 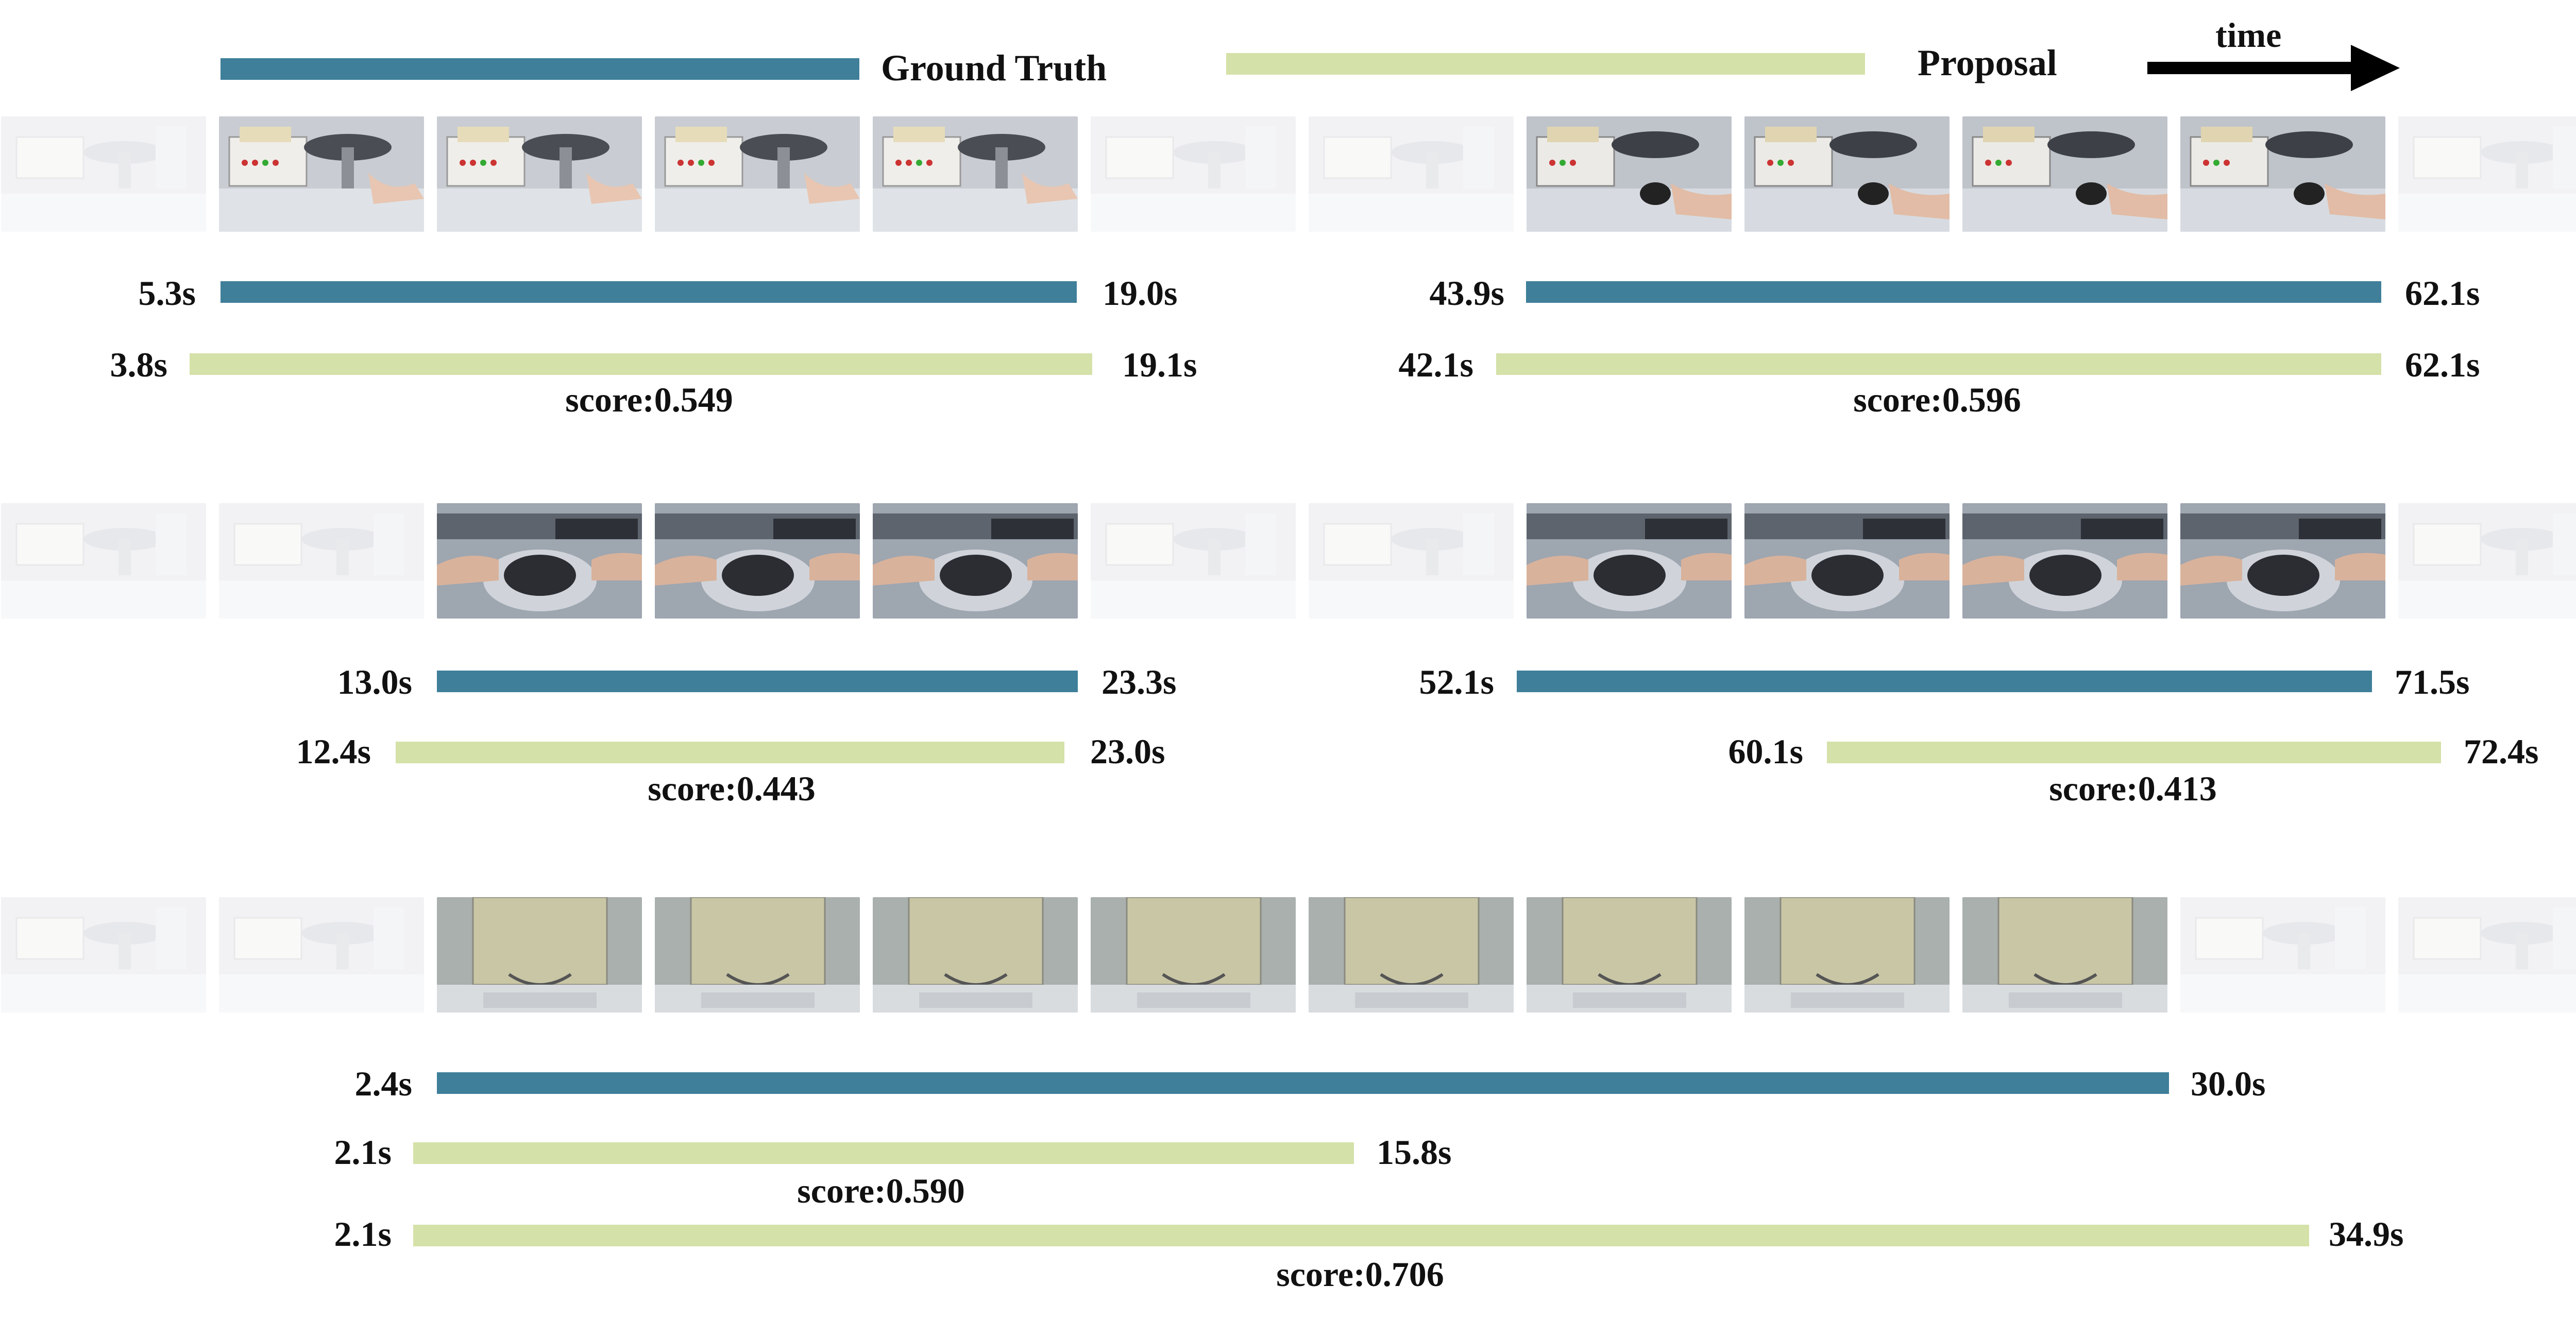 I want to click on proposal-end-time: 34.9s, so click(x=2366, y=1234).